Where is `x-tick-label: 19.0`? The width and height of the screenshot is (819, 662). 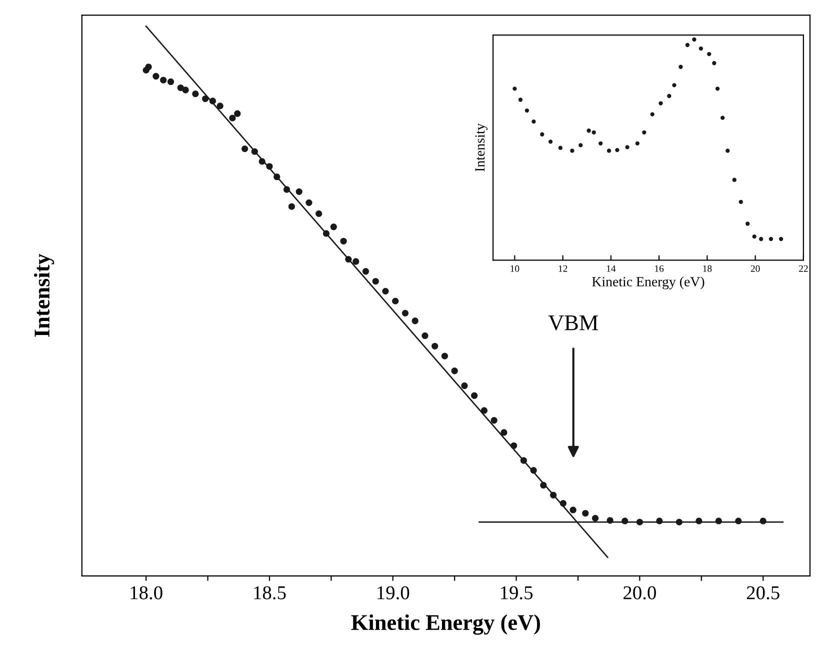 x-tick-label: 19.0 is located at coordinates (394, 593).